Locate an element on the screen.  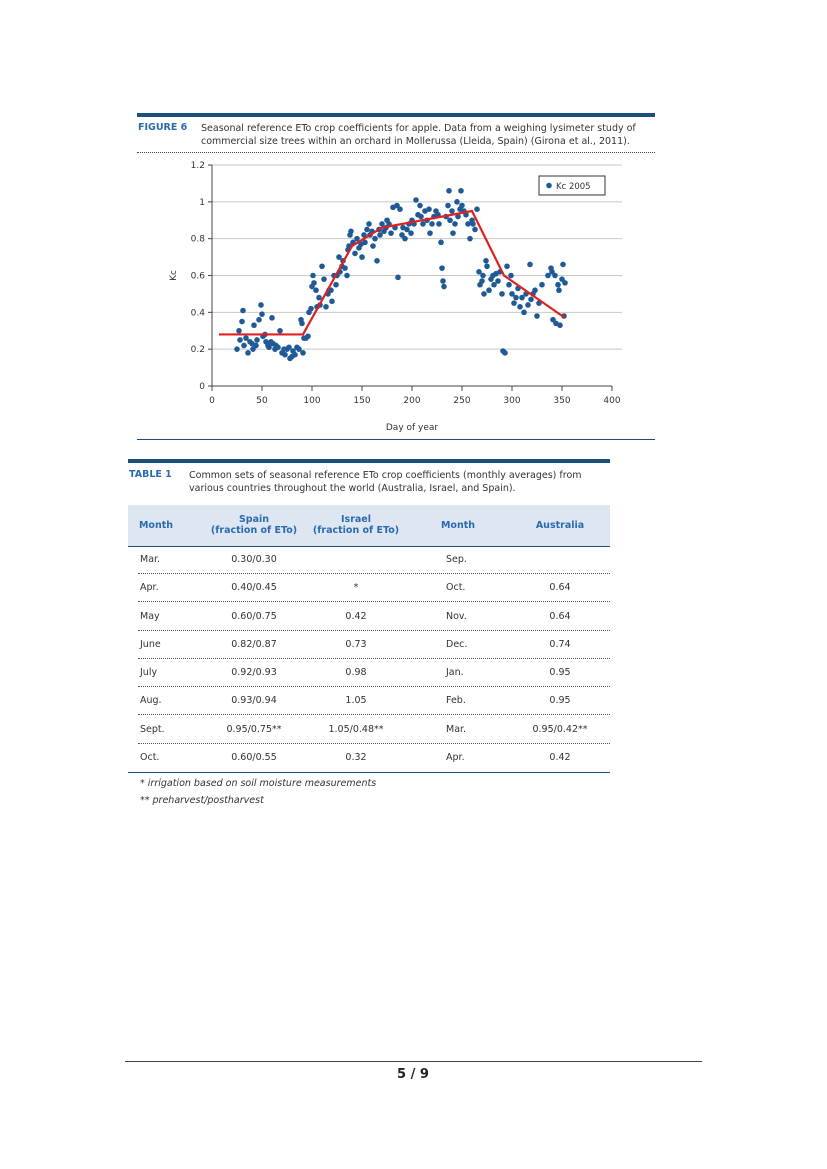
x-tick-label: 250 is located at coordinates (461, 401).